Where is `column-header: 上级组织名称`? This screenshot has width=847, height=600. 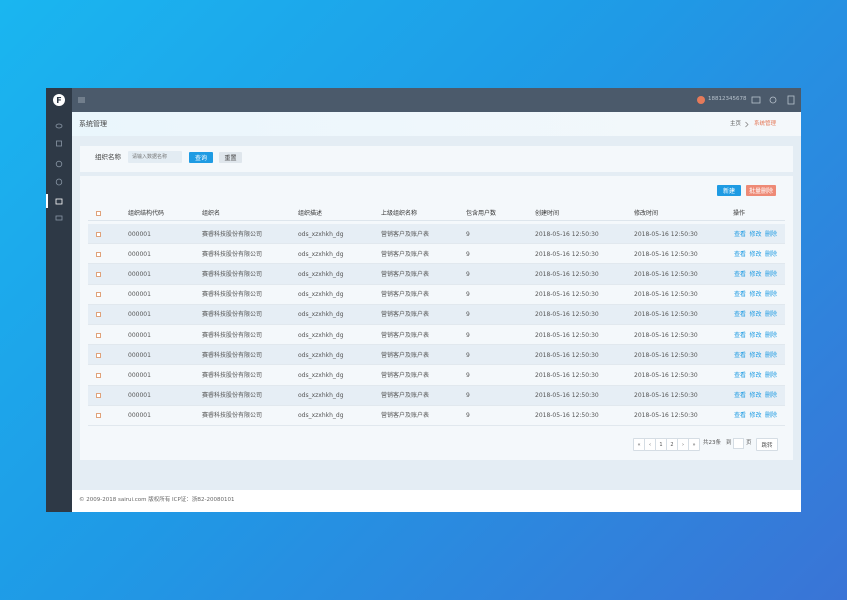 column-header: 上级组织名称 is located at coordinates (399, 213).